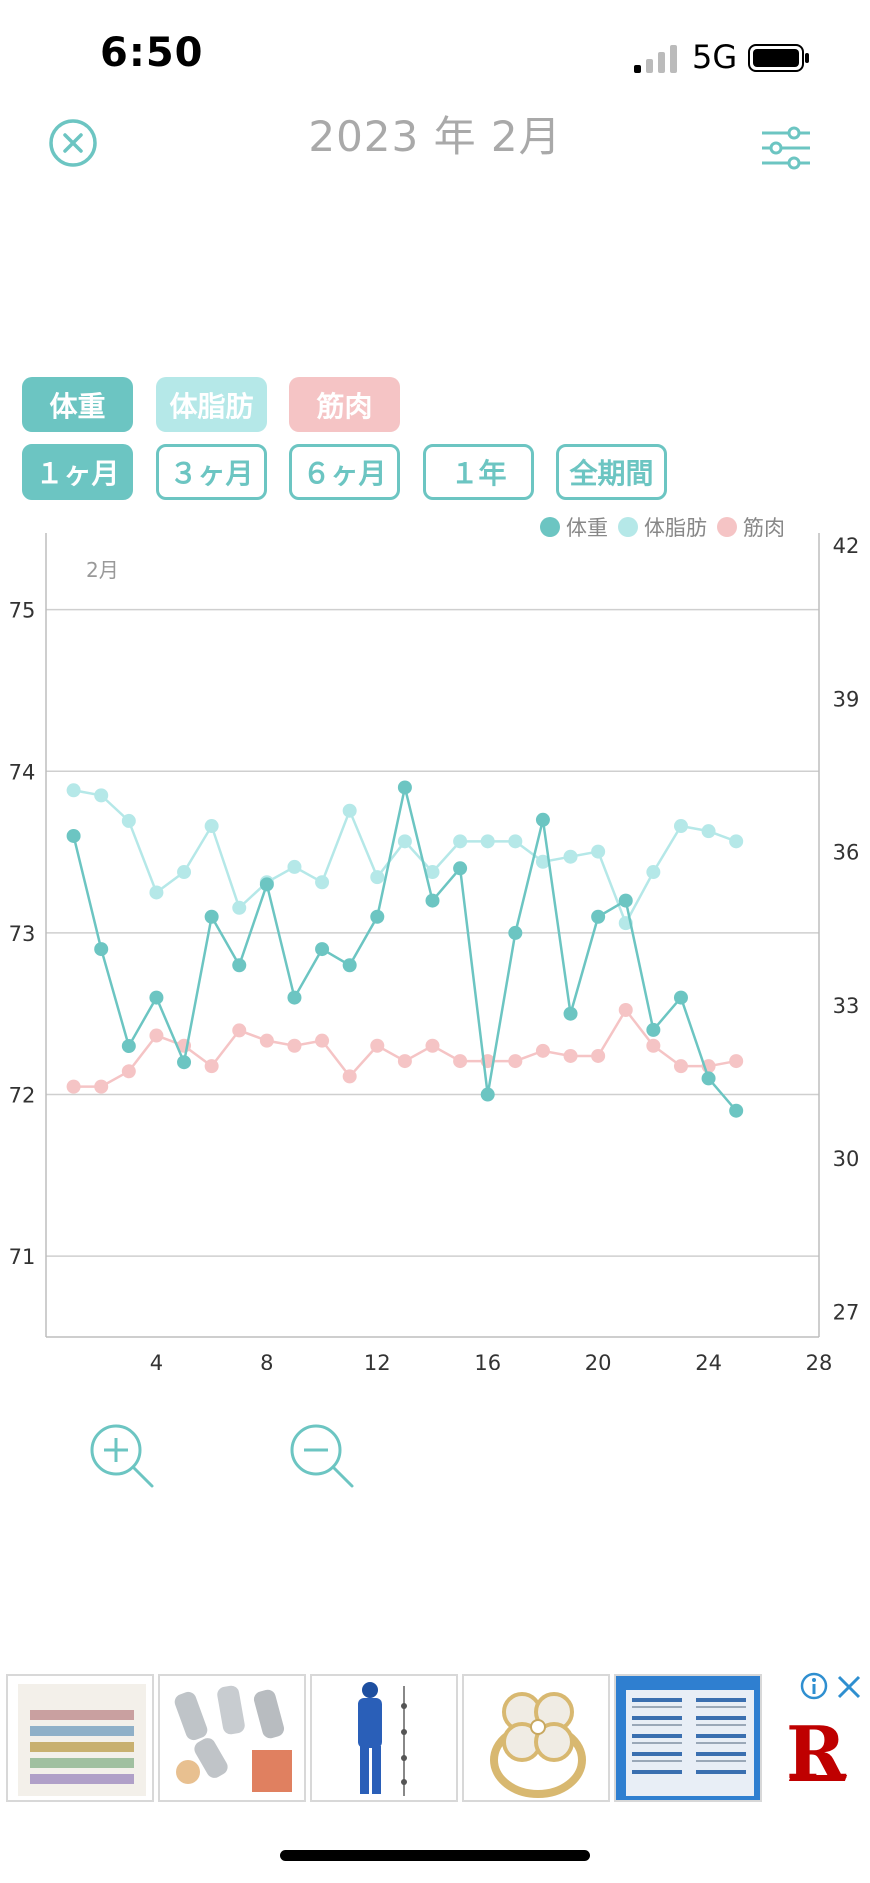 This screenshot has height=1883, width=870. What do you see at coordinates (478, 472) in the screenshot?
I see `period-1-year-button: １年` at bounding box center [478, 472].